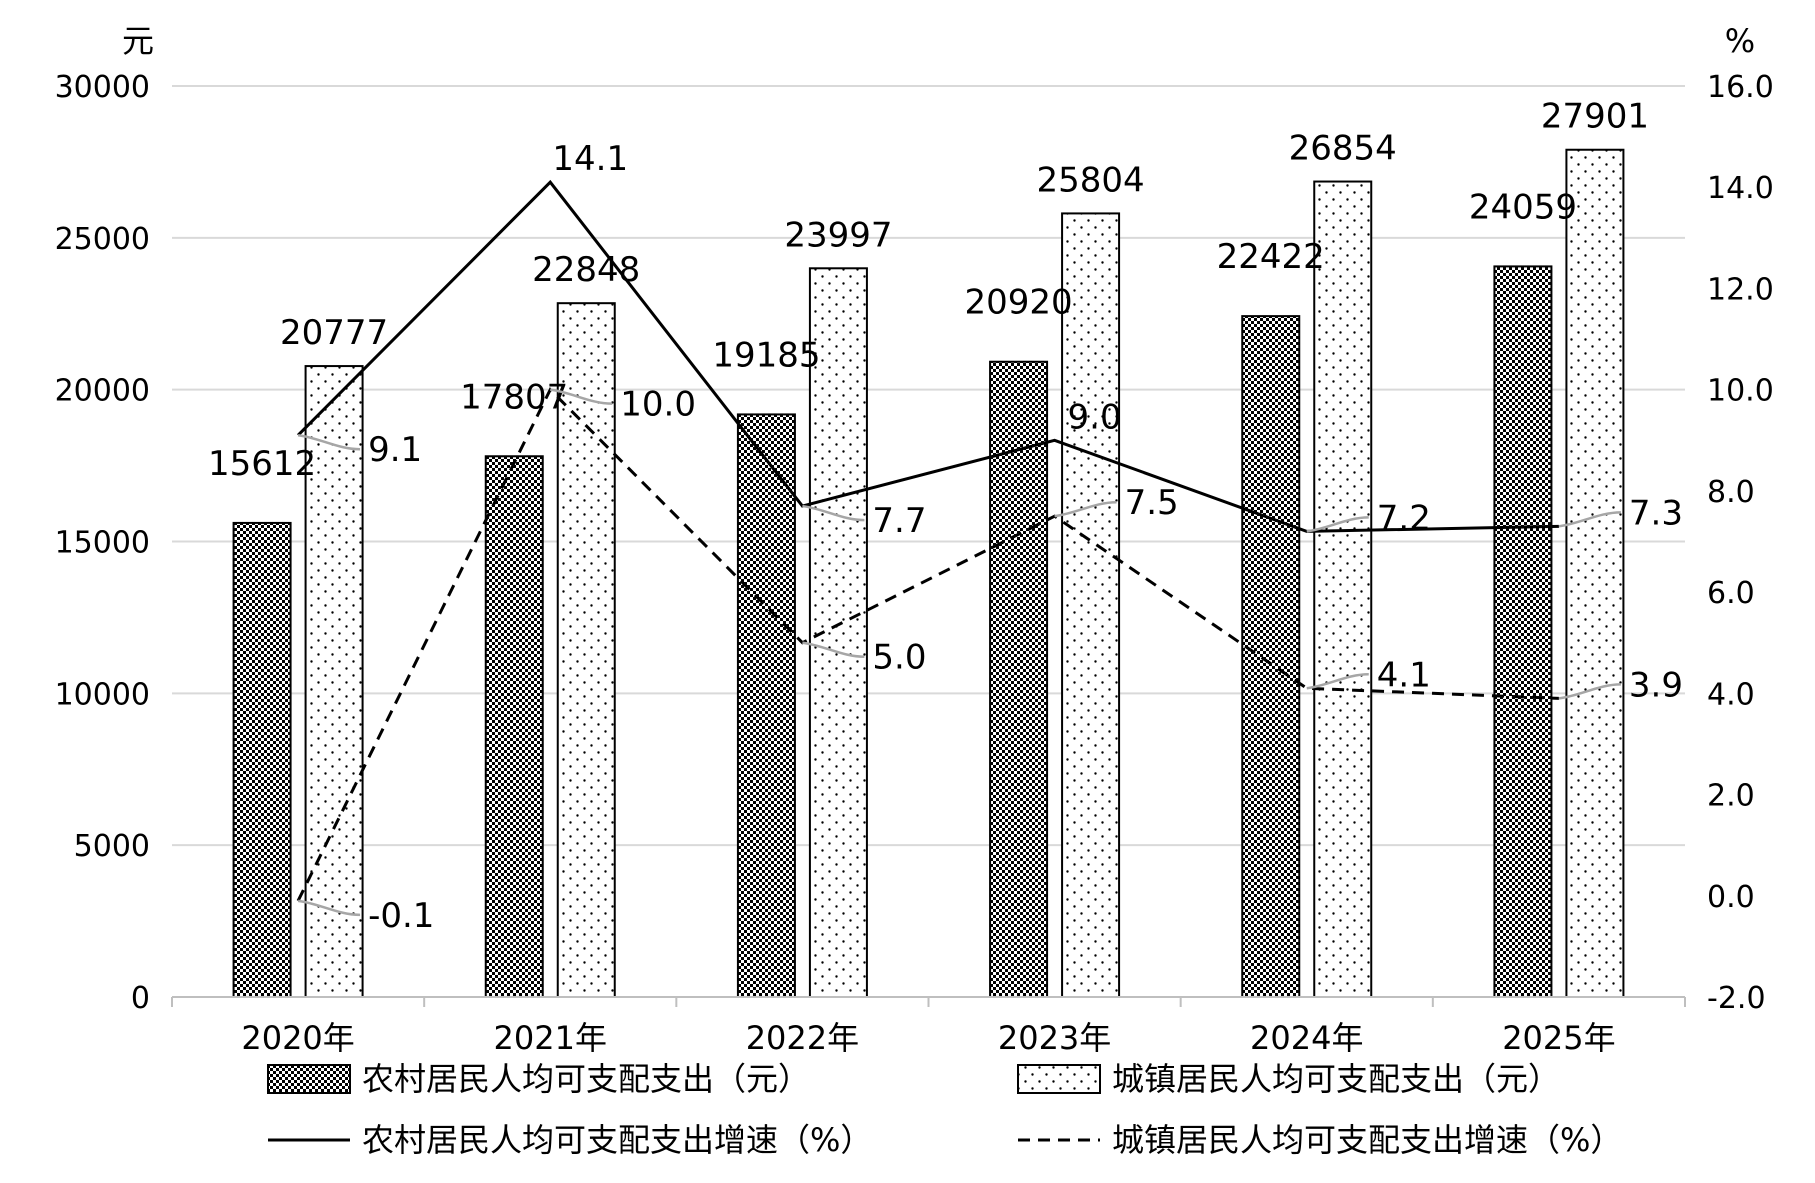  What do you see at coordinates (838, 235) in the screenshot?
I see `bar-value-label: 23997` at bounding box center [838, 235].